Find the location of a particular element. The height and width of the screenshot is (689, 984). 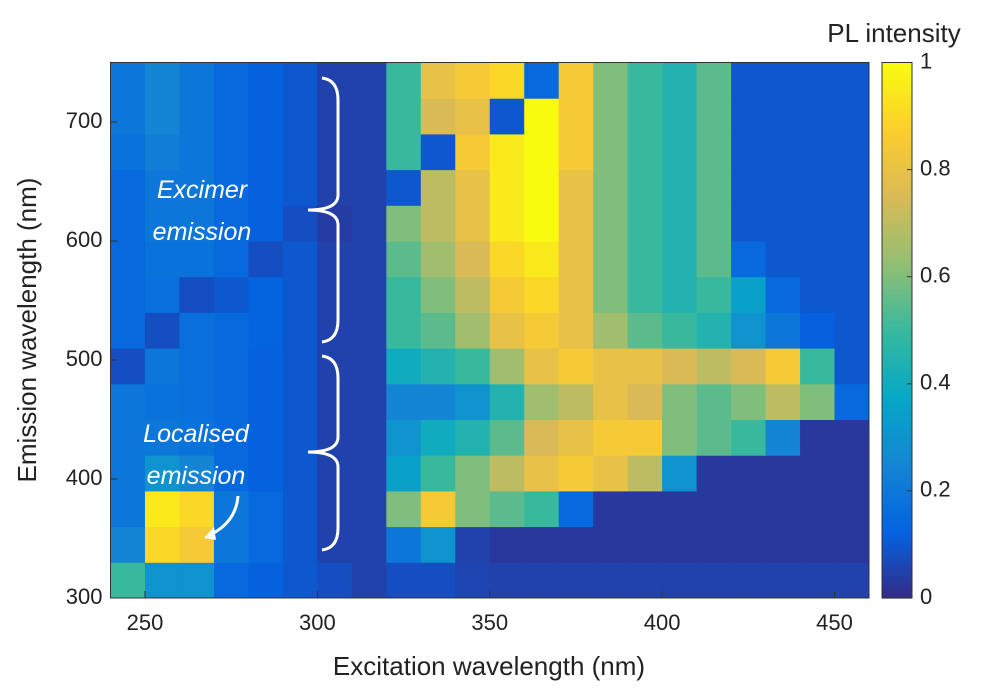

y-tick-label: 700 is located at coordinates (84, 120).